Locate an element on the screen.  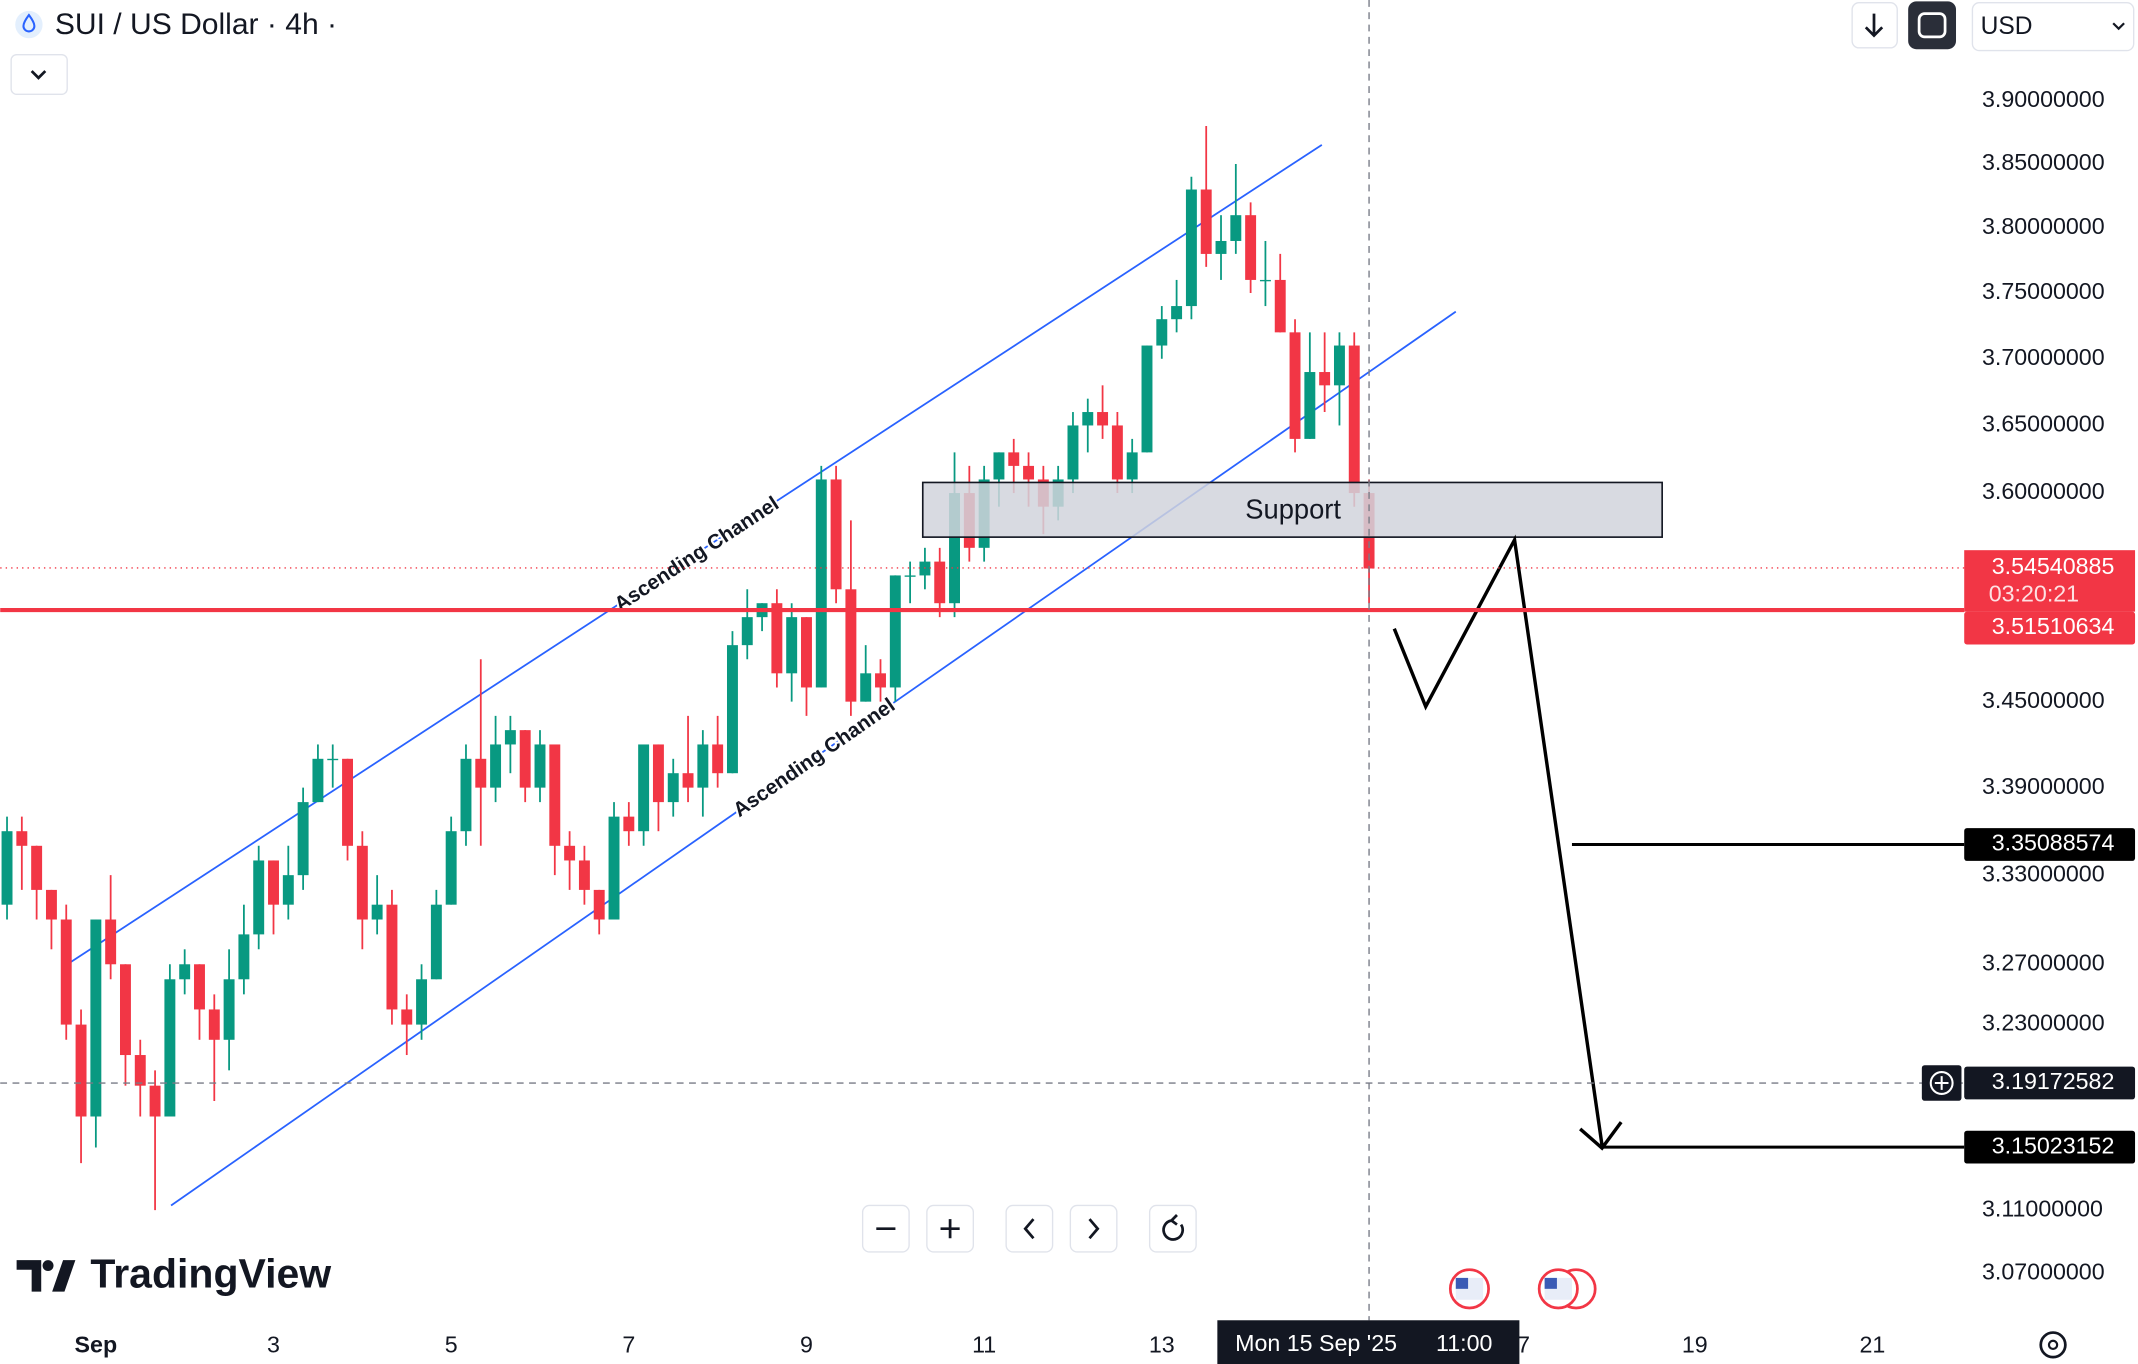
y-tick-label: 3.27000000 is located at coordinates (2043, 962).